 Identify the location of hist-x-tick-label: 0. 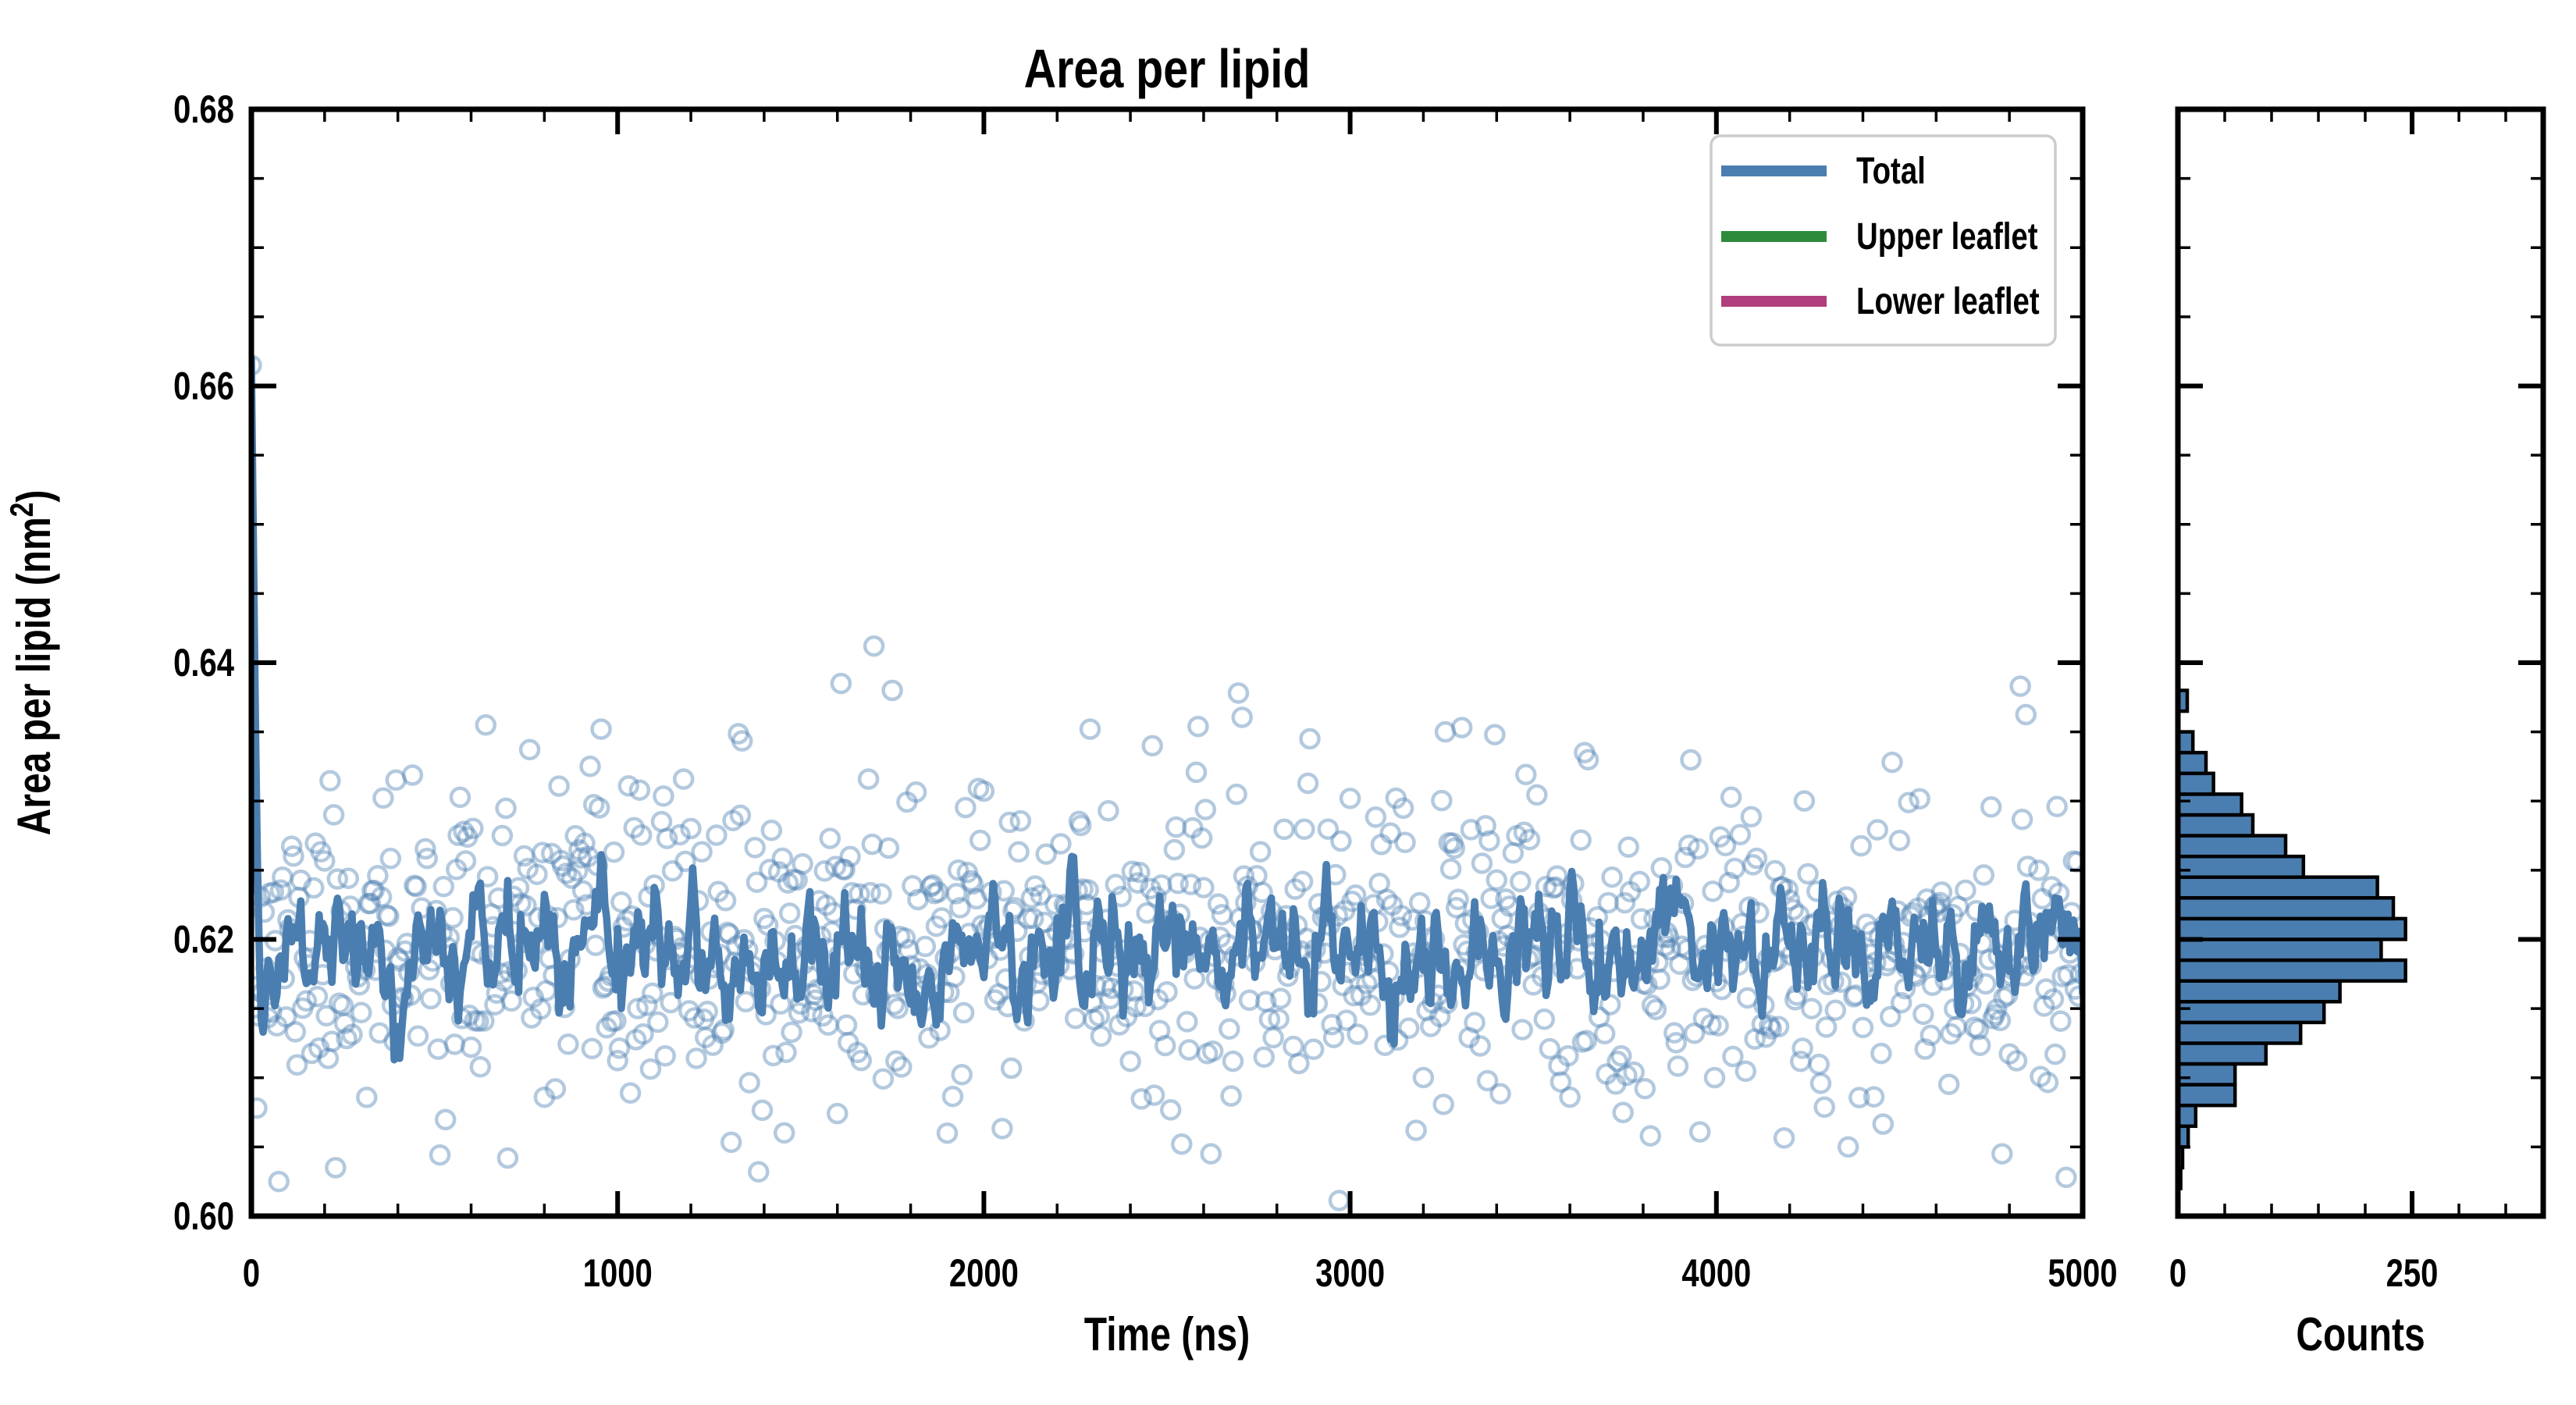
(2177, 1273).